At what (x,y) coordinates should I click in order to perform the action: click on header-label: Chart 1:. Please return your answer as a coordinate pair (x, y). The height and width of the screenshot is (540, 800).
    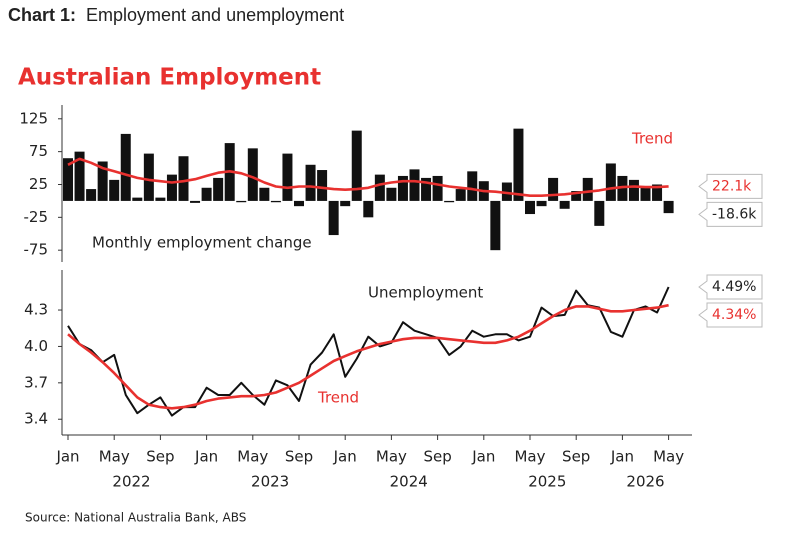
    Looking at the image, I should click on (42, 15).